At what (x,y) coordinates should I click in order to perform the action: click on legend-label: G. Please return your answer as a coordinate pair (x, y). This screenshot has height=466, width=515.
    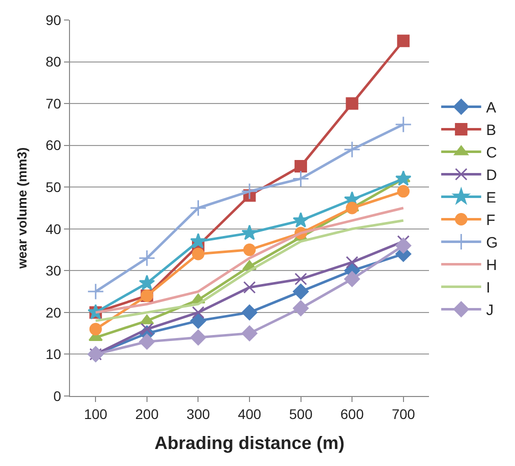
    Looking at the image, I should click on (492, 243).